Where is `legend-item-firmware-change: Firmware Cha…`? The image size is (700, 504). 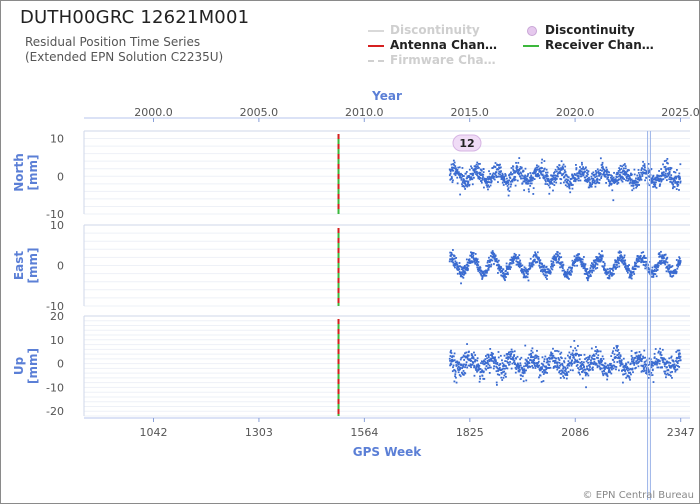 legend-item-firmware-change: Firmware Cha… is located at coordinates (432, 60).